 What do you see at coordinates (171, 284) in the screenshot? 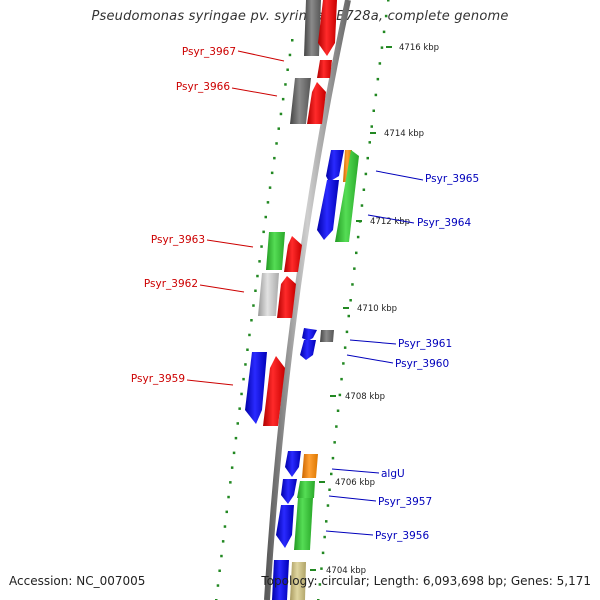
I see `gene-label-psyr-3962: Psyr_3962` at bounding box center [171, 284].